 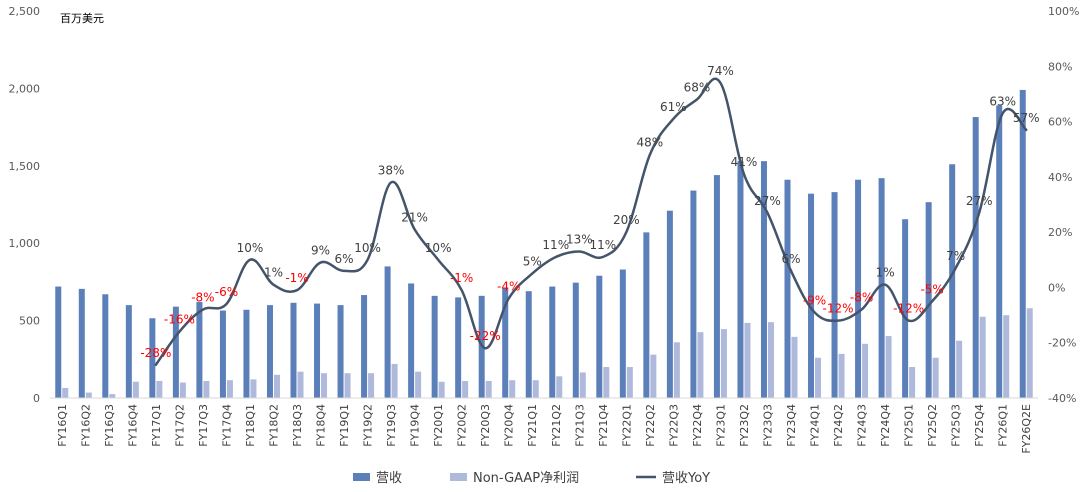 What do you see at coordinates (82, 18) in the screenshot?
I see `unit-label: 百万美元` at bounding box center [82, 18].